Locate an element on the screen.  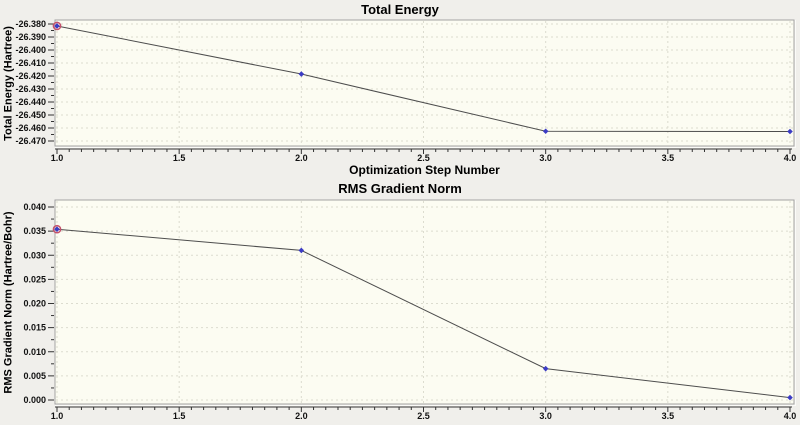
y-tick-label: -26.390 is located at coordinates (30, 37).